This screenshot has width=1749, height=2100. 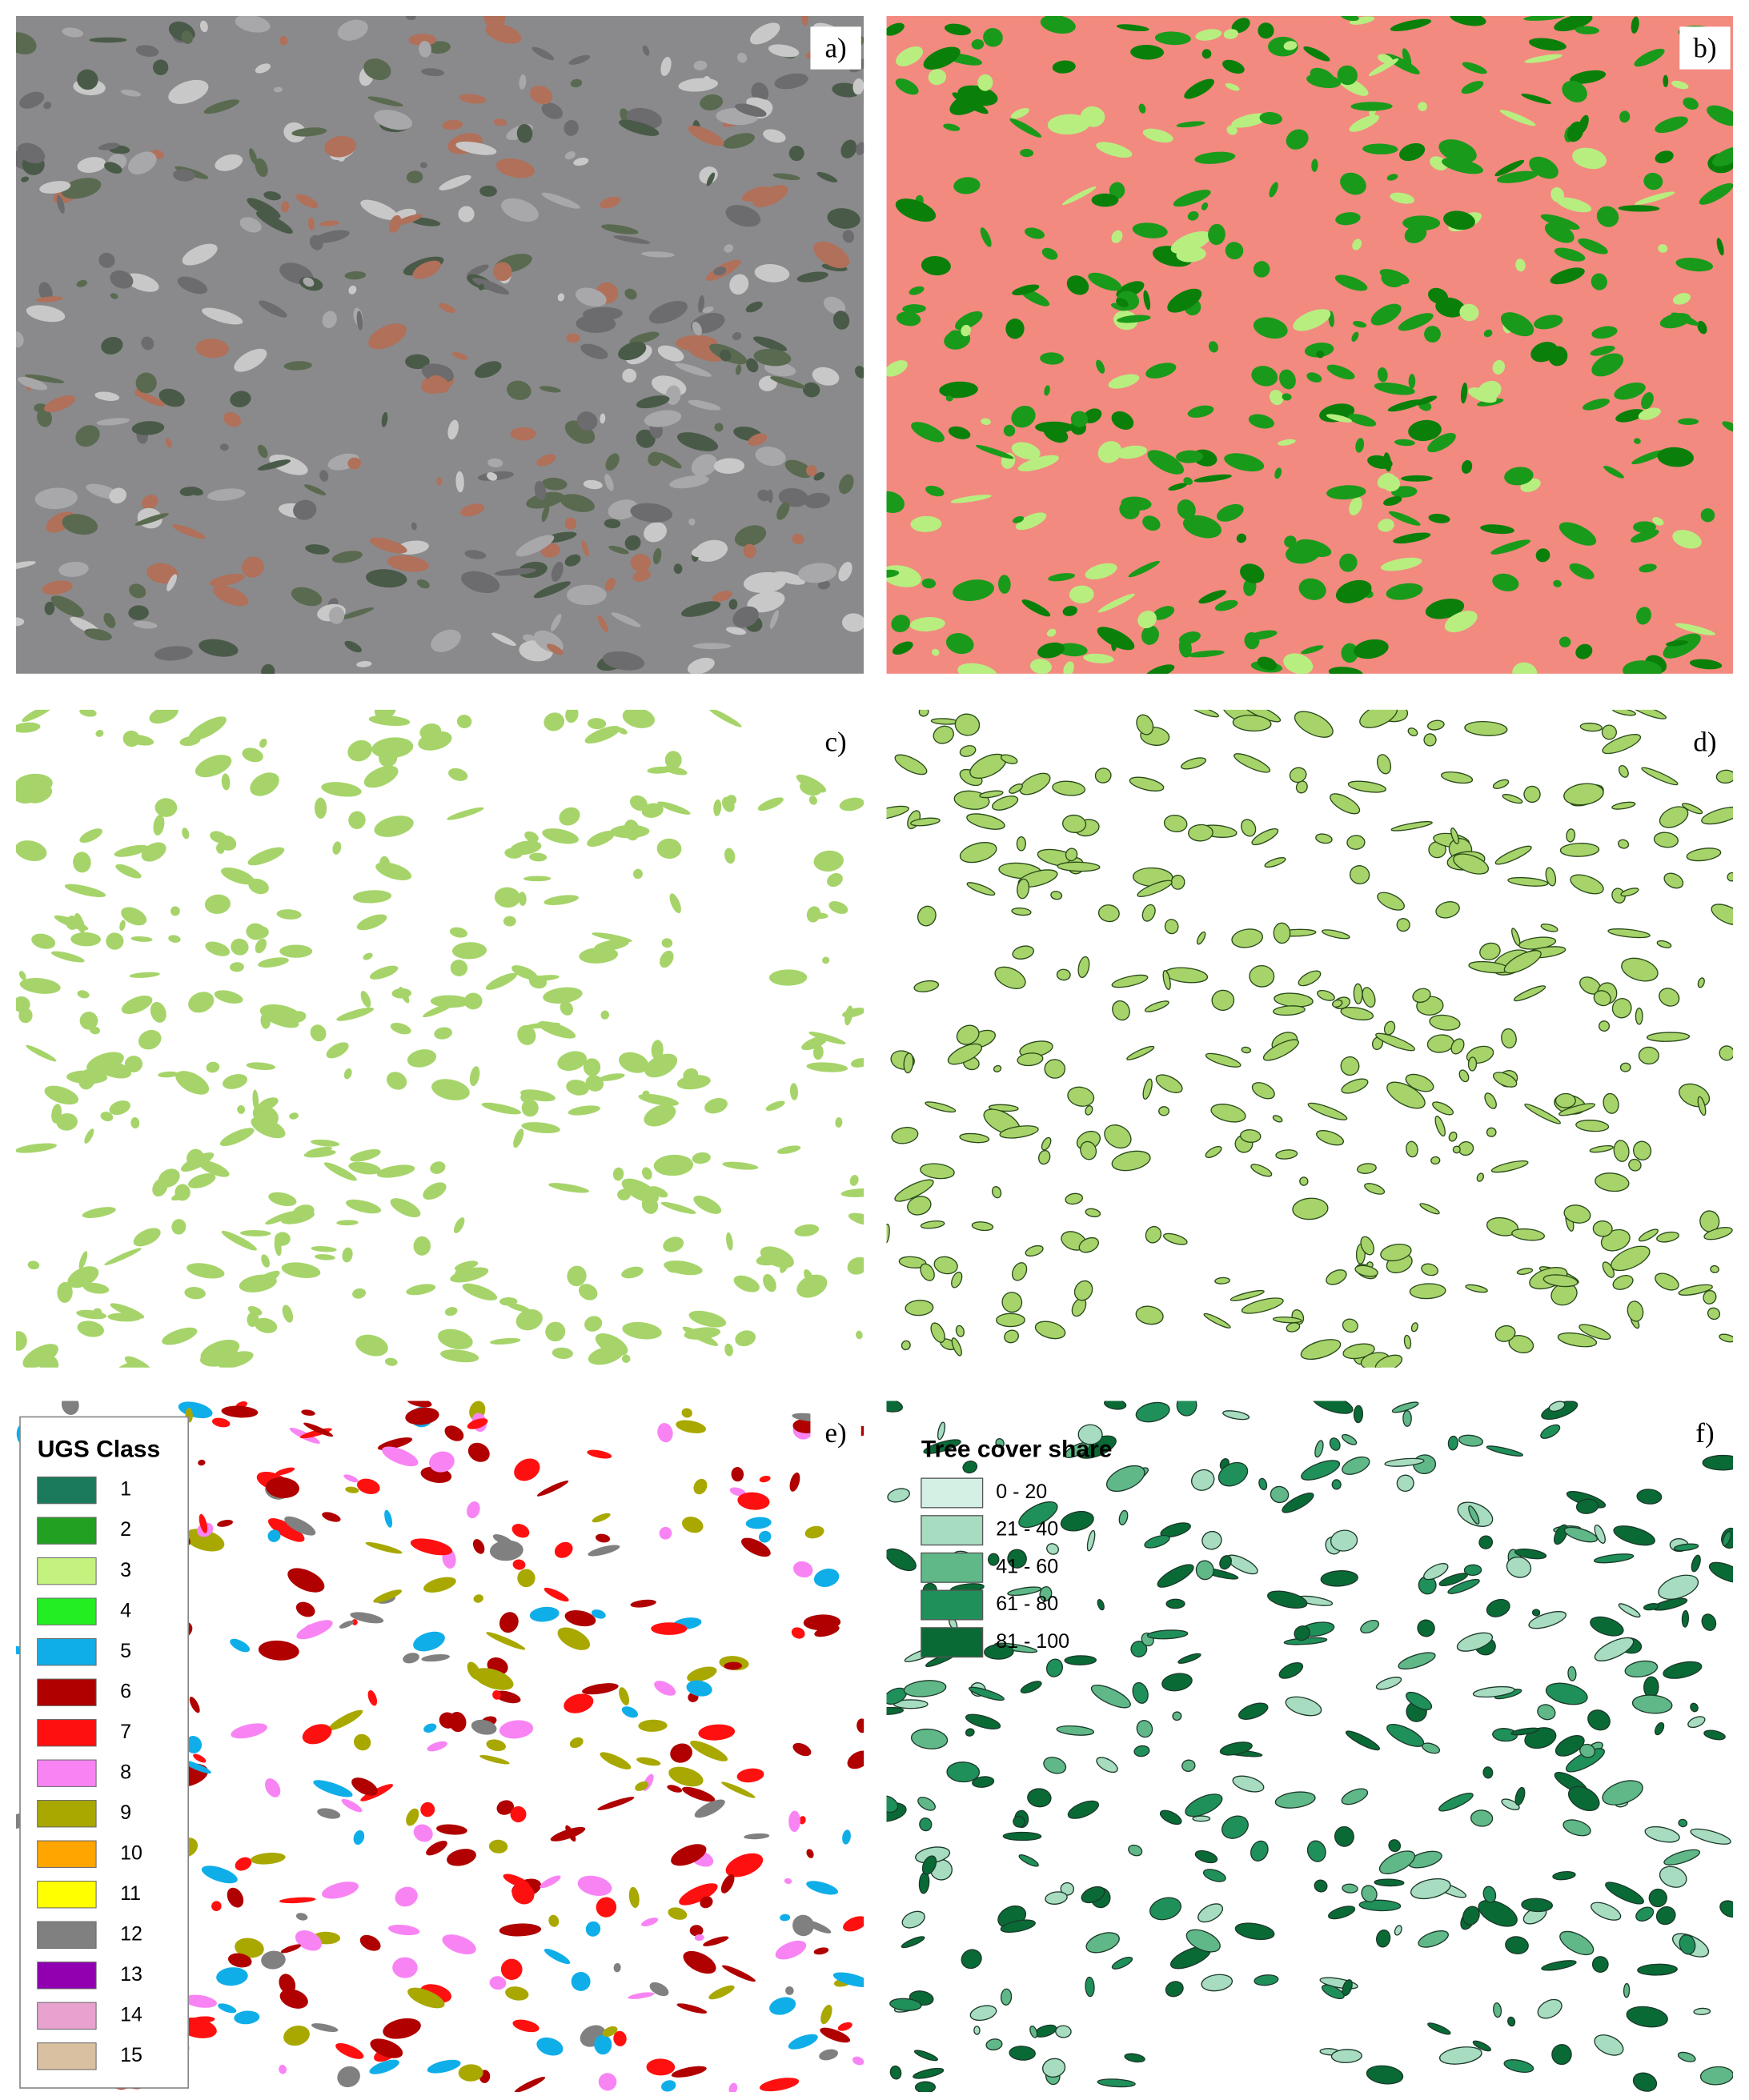 I want to click on panel-label: b), so click(x=1704, y=48).